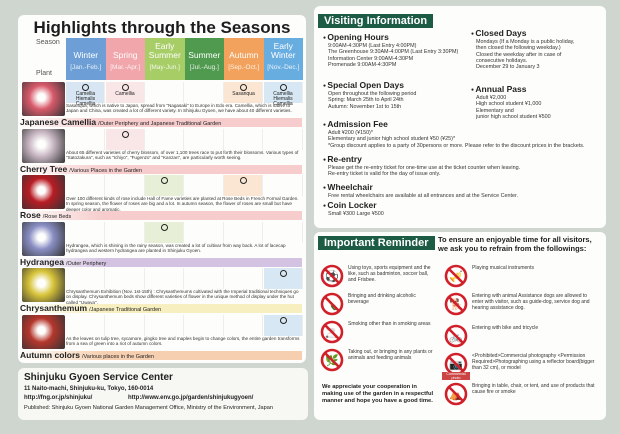  What do you see at coordinates (58, 398) in the screenshot?
I see `link-fng: http://fng.or.jp/shinjuku/` at bounding box center [58, 398].